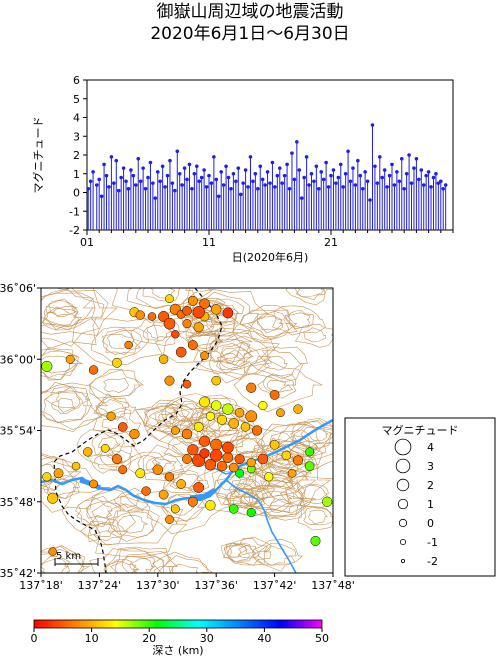 Image resolution: width=500 pixels, height=657 pixels. What do you see at coordinates (149, 638) in the screenshot?
I see `colorbar-tick-label: 20` at bounding box center [149, 638].